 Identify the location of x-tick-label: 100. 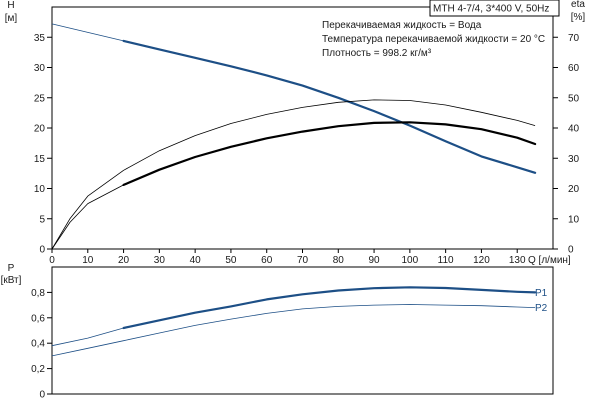
(410, 260).